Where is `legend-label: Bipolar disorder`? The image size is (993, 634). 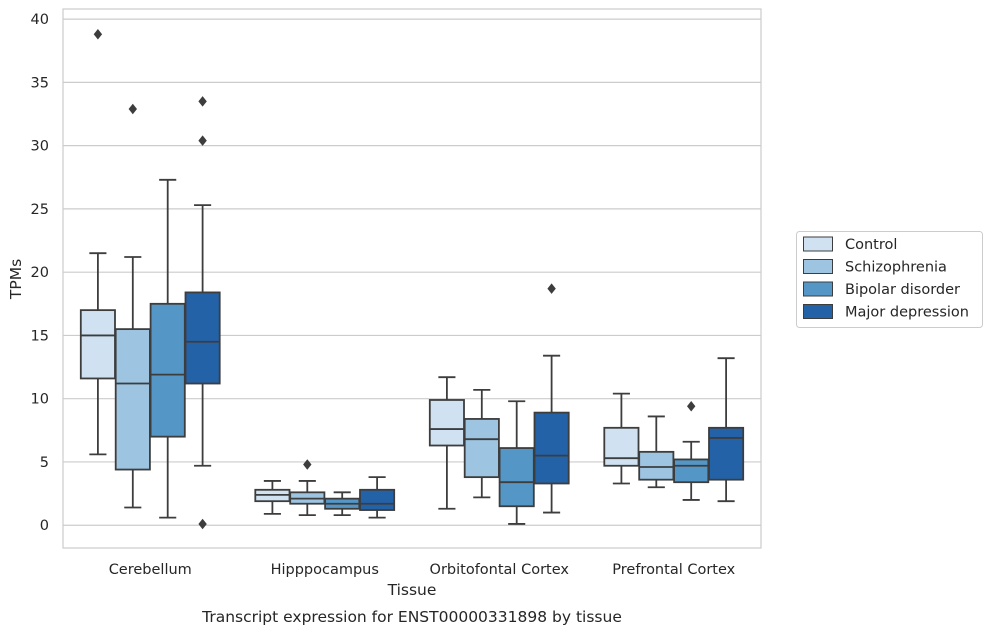
legend-label: Bipolar disorder is located at coordinates (902, 290).